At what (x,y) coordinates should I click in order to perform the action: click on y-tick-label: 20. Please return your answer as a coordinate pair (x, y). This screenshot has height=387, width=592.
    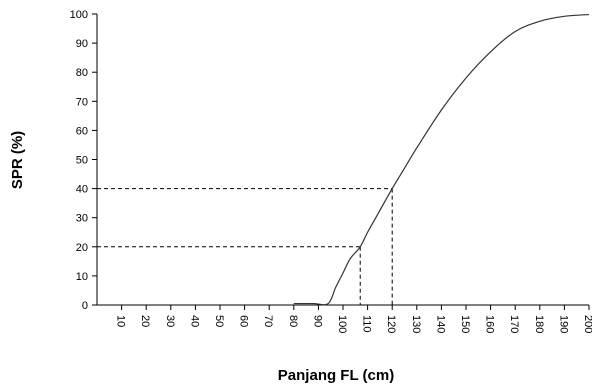
    Looking at the image, I should click on (82, 248).